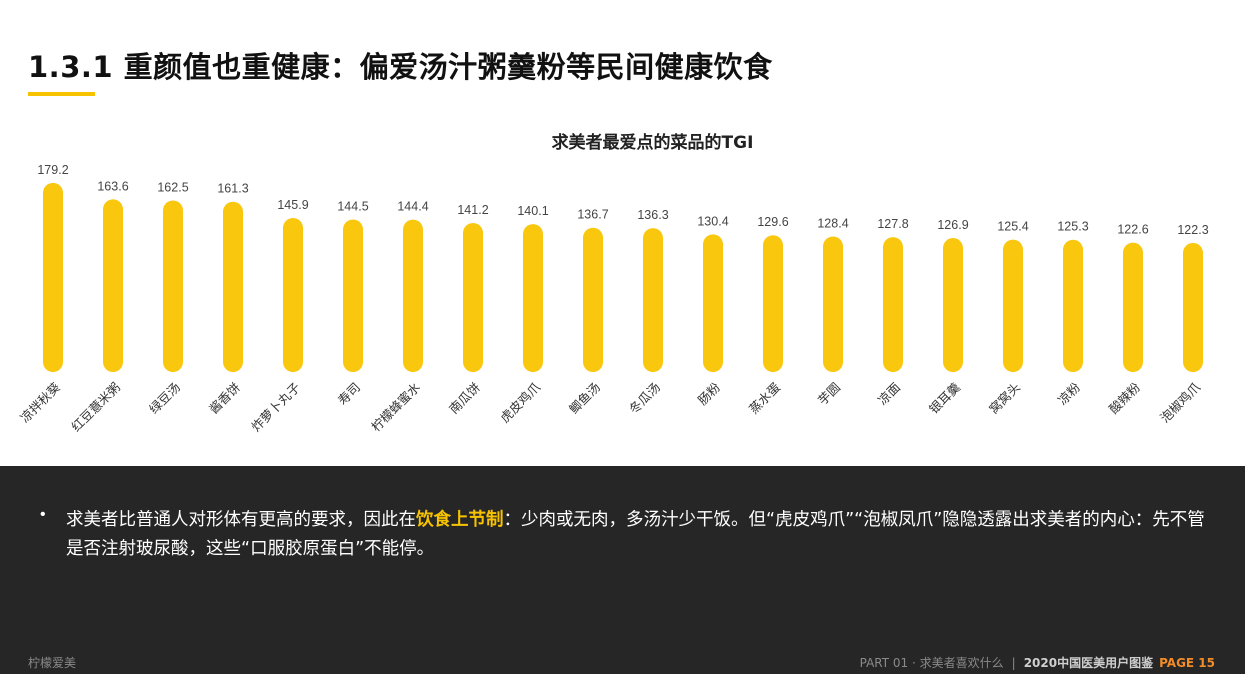  What do you see at coordinates (1124, 397) in the screenshot?
I see `category-label-19: 酸辣粉` at bounding box center [1124, 397].